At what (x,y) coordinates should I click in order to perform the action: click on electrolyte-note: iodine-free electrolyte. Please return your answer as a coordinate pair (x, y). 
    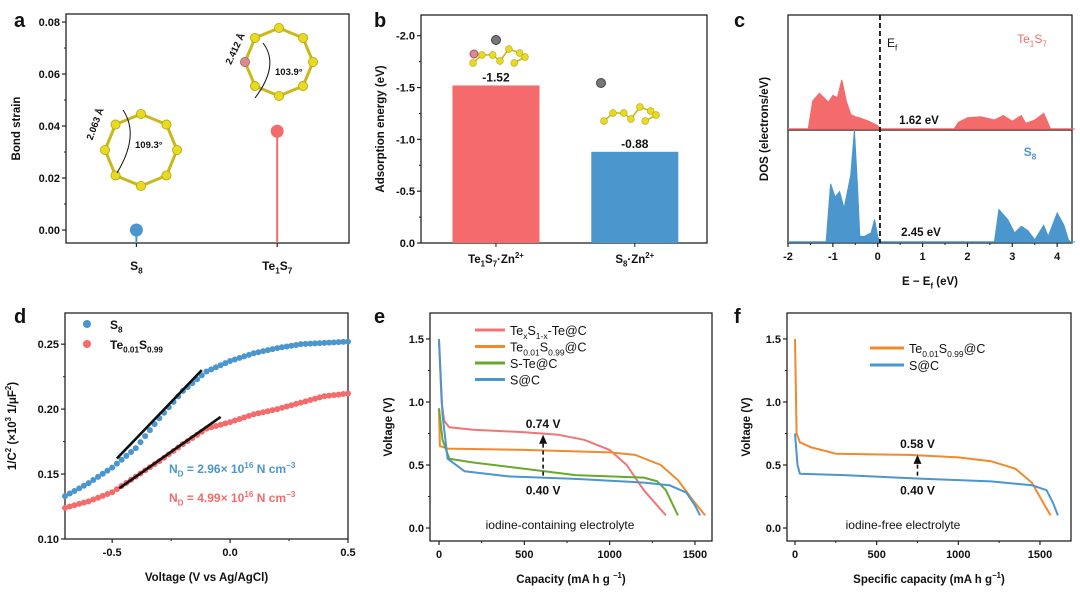
    Looking at the image, I should click on (903, 525).